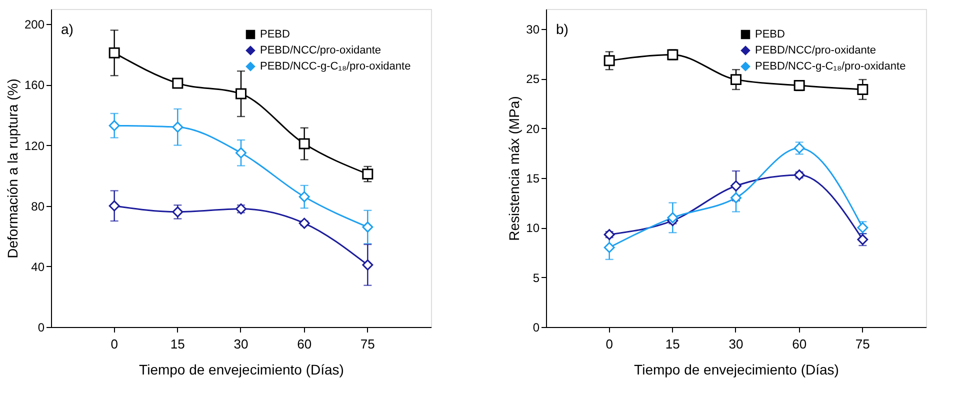 This screenshot has width=969, height=406. I want to click on y-tick-label: 160, so click(34, 85).